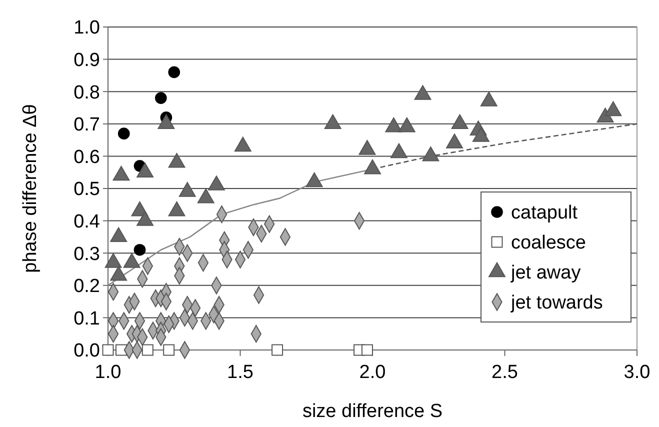 The height and width of the screenshot is (427, 659). What do you see at coordinates (372, 372) in the screenshot?
I see `x-tick-label: 2.0` at bounding box center [372, 372].